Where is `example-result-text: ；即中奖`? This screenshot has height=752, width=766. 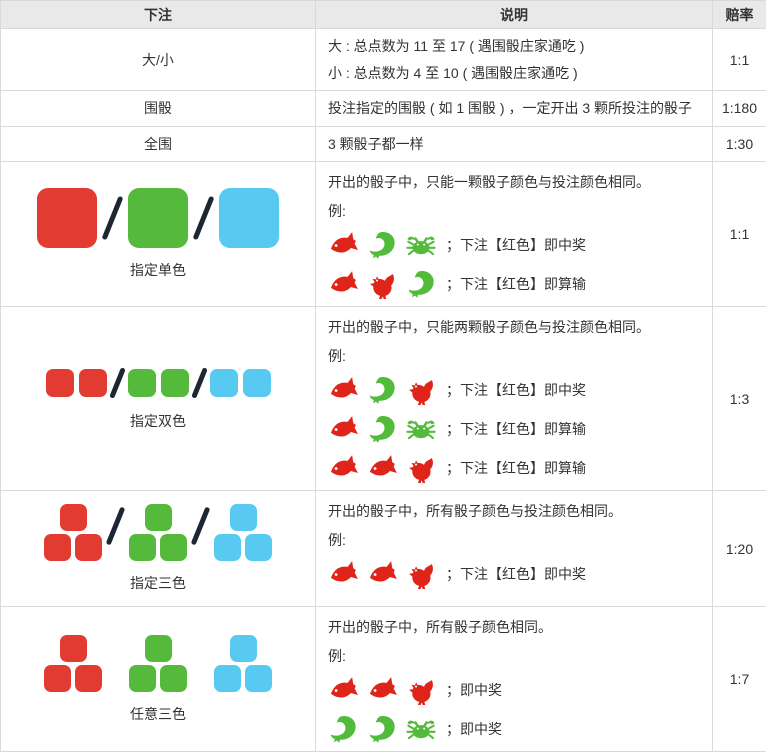
example-result-text: ；即中奖 is located at coordinates (474, 690).